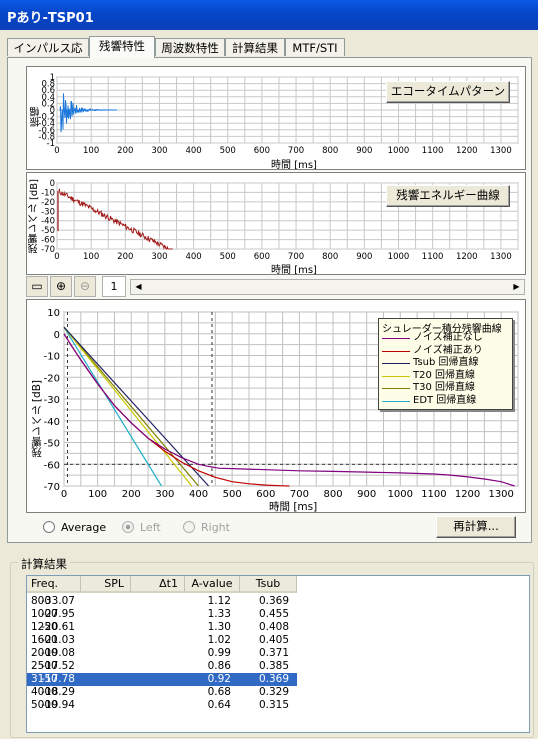 The height and width of the screenshot is (739, 538). What do you see at coordinates (255, 47) in the screenshot?
I see `tab-calculation-results: 計算結果` at bounding box center [255, 47].